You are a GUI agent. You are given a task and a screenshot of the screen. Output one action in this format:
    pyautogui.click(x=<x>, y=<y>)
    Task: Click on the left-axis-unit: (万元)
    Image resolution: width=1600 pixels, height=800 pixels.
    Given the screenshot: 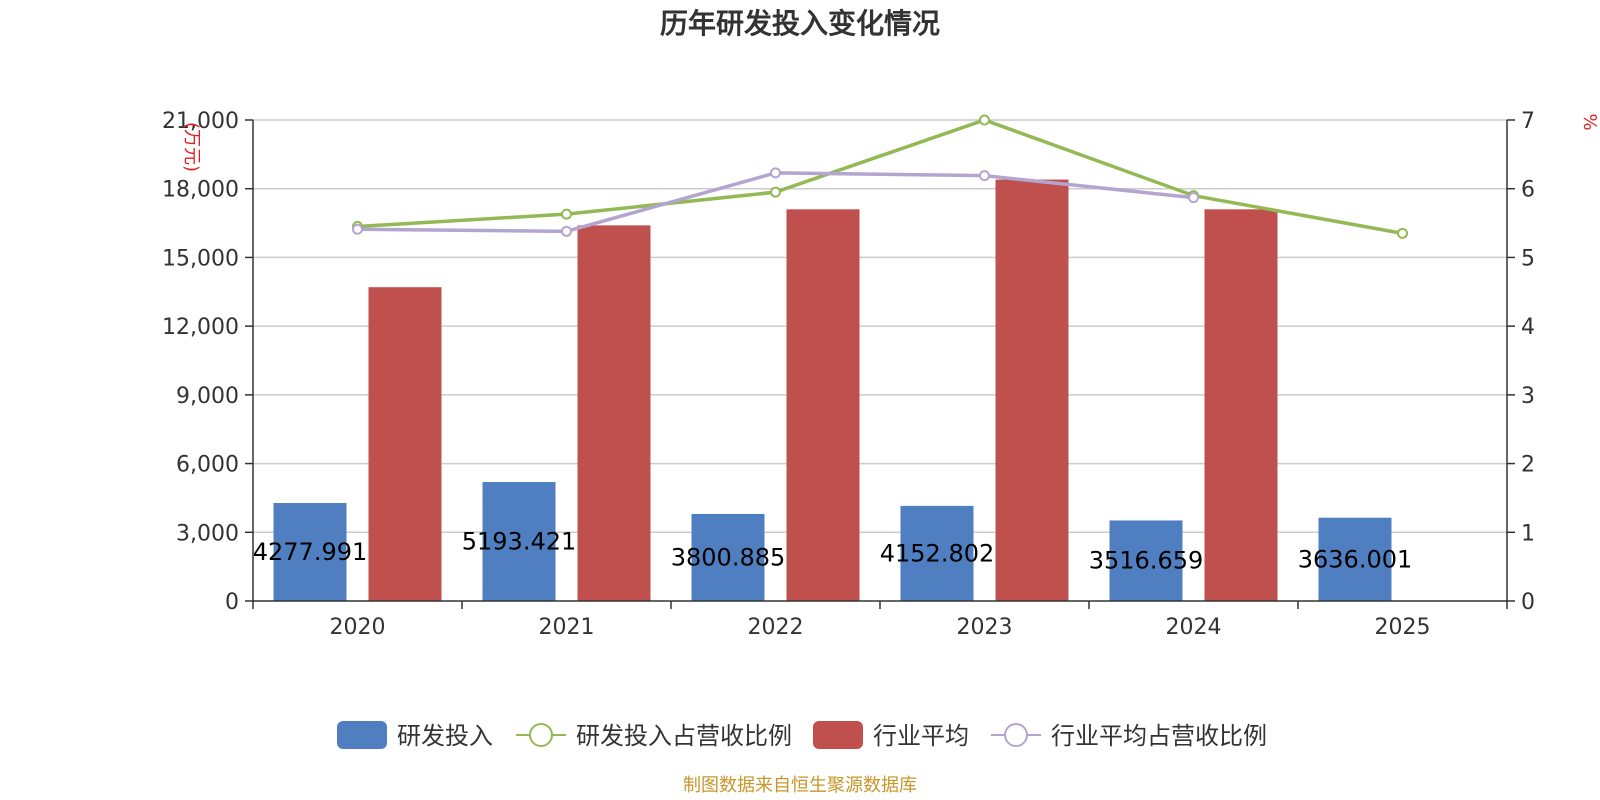 What is the action you would take?
    pyautogui.click(x=191, y=147)
    